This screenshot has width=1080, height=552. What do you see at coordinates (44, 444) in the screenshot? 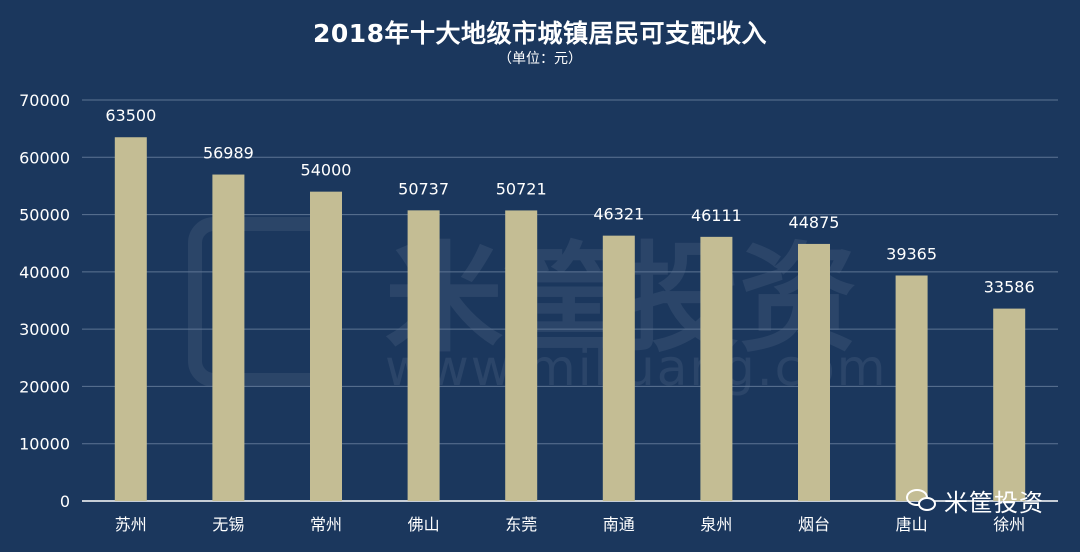
I see `y-tick-label: 10000` at bounding box center [44, 444].